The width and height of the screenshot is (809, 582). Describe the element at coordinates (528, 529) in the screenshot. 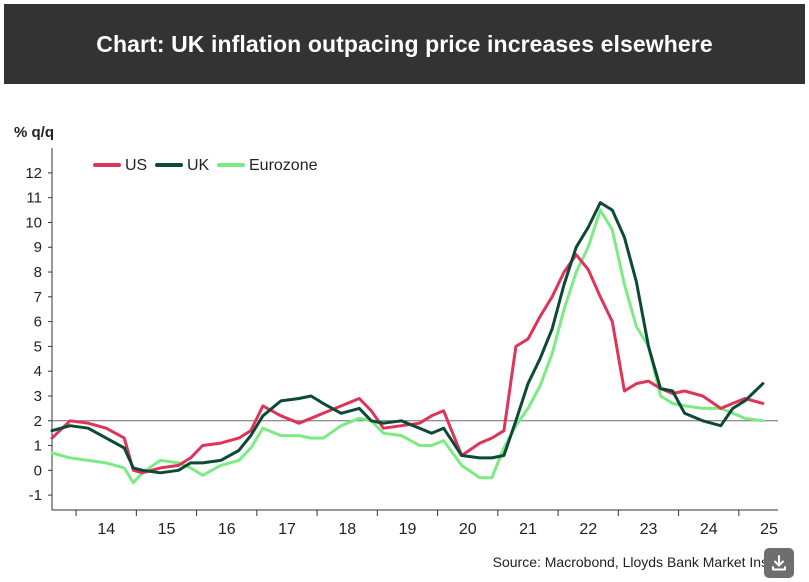

I see `x-tick-label: 21` at that location.